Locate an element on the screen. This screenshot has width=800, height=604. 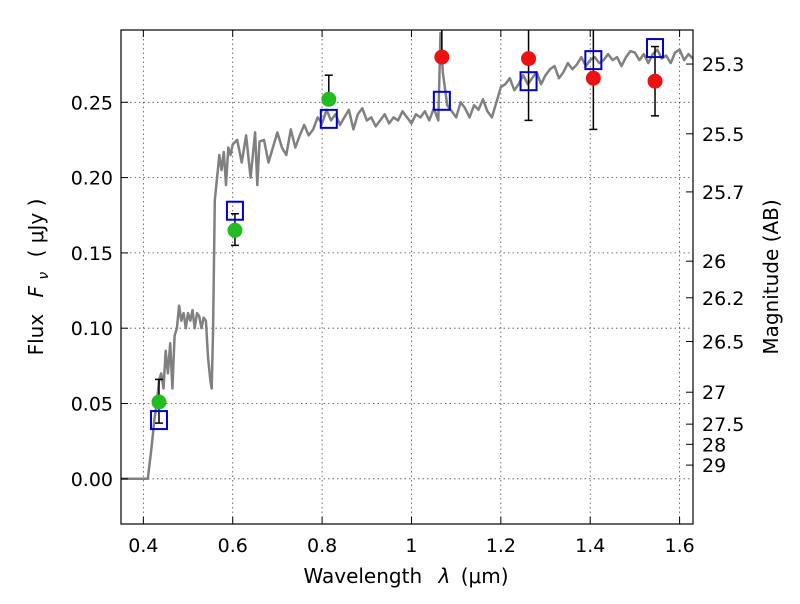
magnitude-tick-label: 25.5 is located at coordinates (723, 135).